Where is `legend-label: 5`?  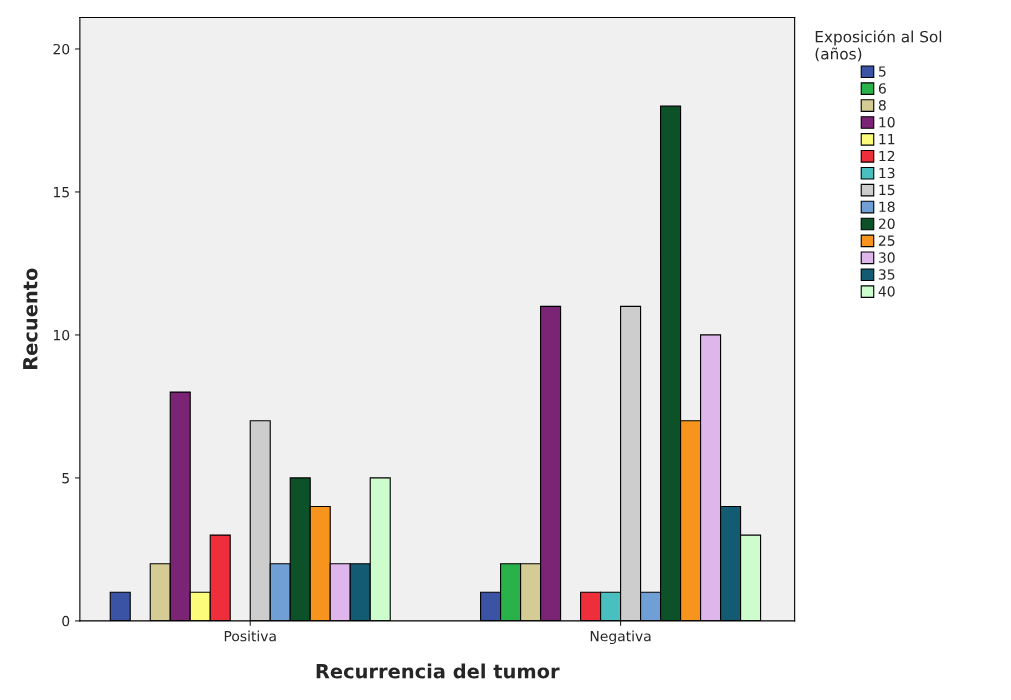 legend-label: 5 is located at coordinates (882, 71).